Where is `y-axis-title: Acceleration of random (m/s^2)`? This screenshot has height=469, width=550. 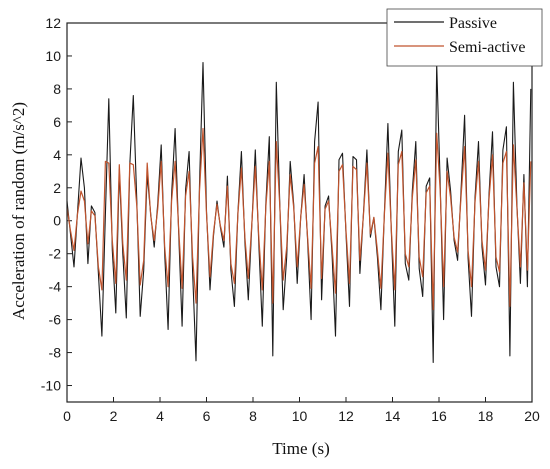
y-axis-title: Acceleration of random (m/s^2) is located at coordinates (18, 211).